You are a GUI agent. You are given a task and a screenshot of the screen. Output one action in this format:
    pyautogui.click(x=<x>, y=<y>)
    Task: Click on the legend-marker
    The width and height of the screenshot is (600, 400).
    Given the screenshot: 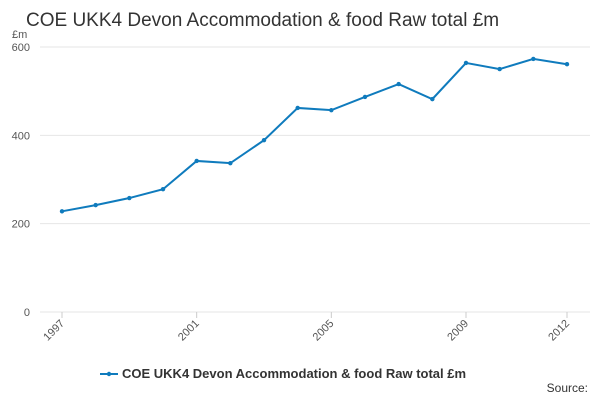 What is the action you would take?
    pyautogui.click(x=109, y=374)
    